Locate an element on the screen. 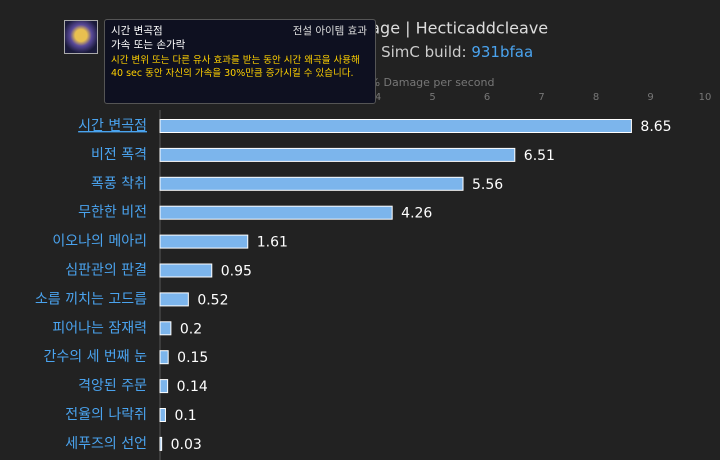 Image resolution: width=720 pixels, height=460 pixels. value-label: 4.26 is located at coordinates (416, 214).